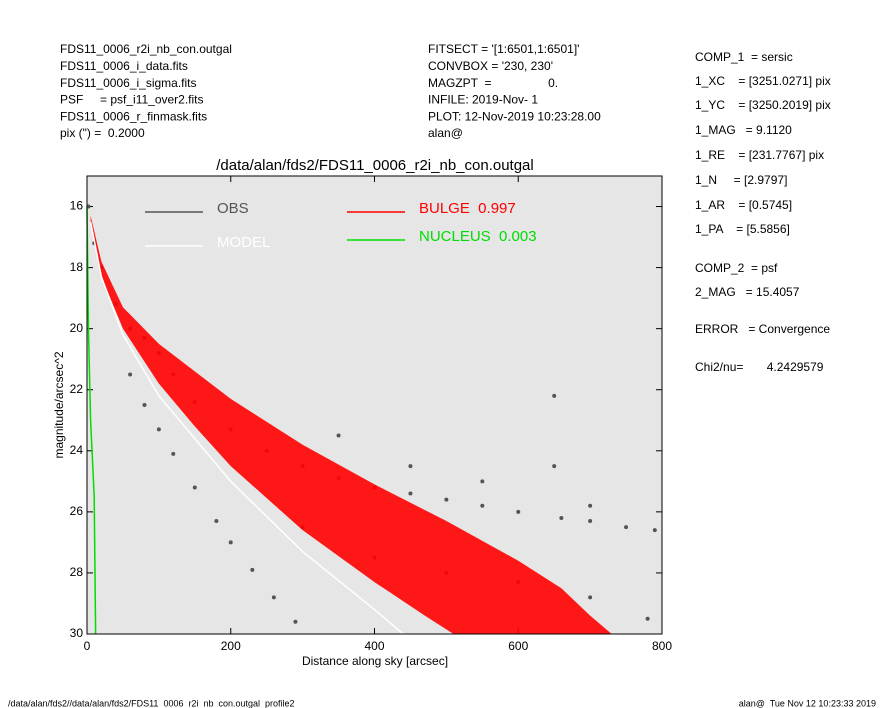  I want to click on y-tick-label: 24, so click(77, 450).